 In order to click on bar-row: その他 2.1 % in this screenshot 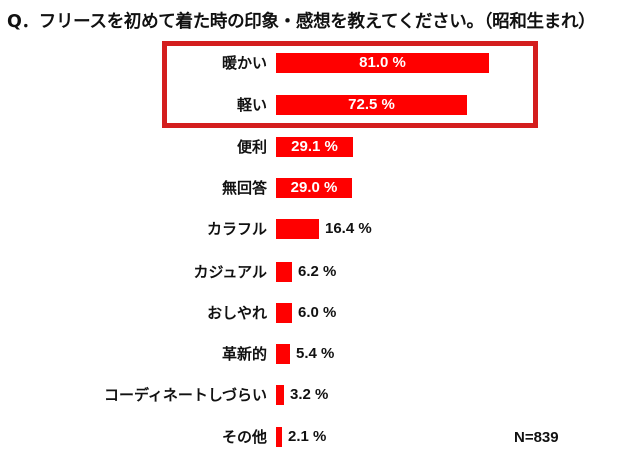, I will do `click(316, 437)`.